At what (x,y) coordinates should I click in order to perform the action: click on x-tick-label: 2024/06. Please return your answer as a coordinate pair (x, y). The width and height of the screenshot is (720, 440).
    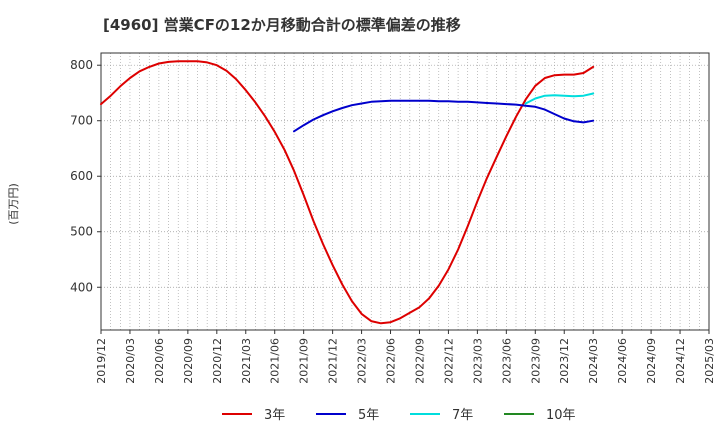
    Looking at the image, I should click on (622, 361).